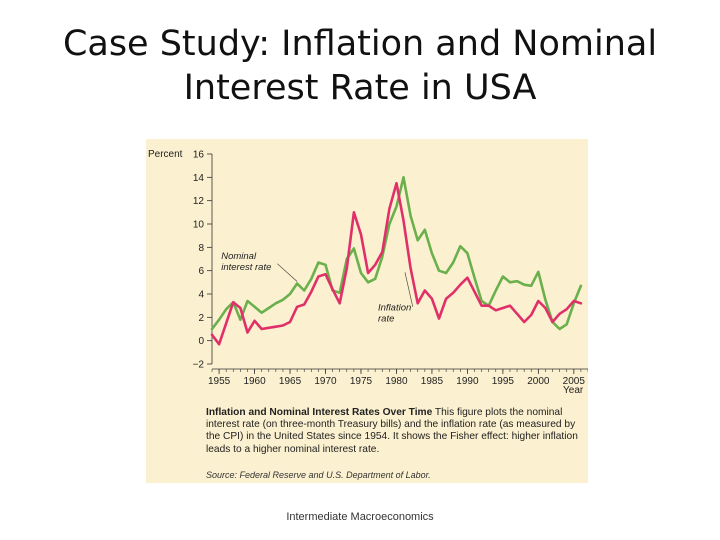 Image resolution: width=720 pixels, height=540 pixels. Describe the element at coordinates (201, 318) in the screenshot. I see `y-tick-label: 2` at that location.